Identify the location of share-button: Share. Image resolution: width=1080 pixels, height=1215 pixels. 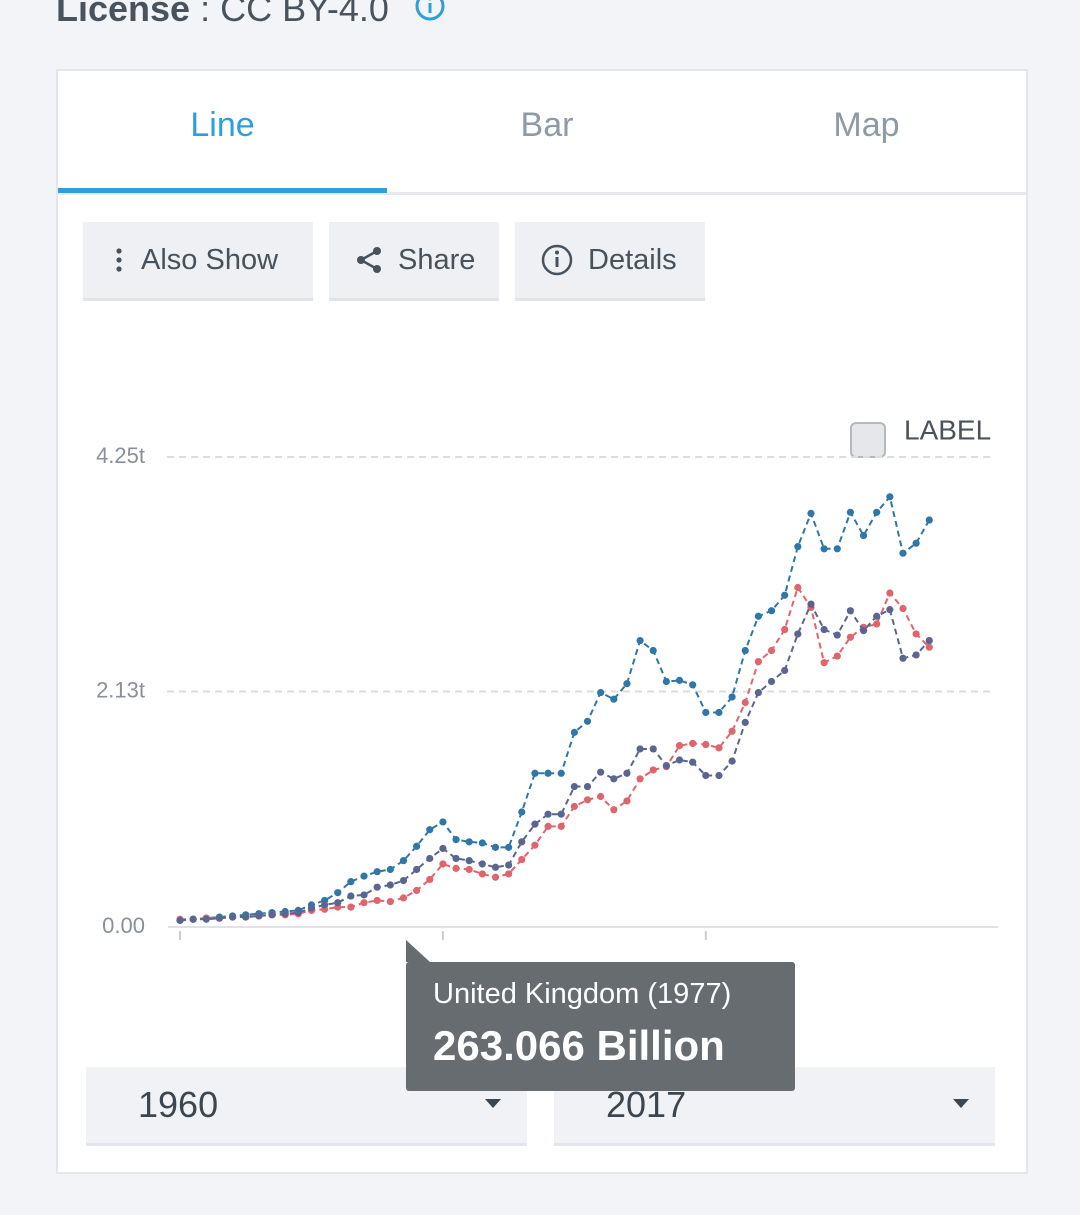
(414, 260).